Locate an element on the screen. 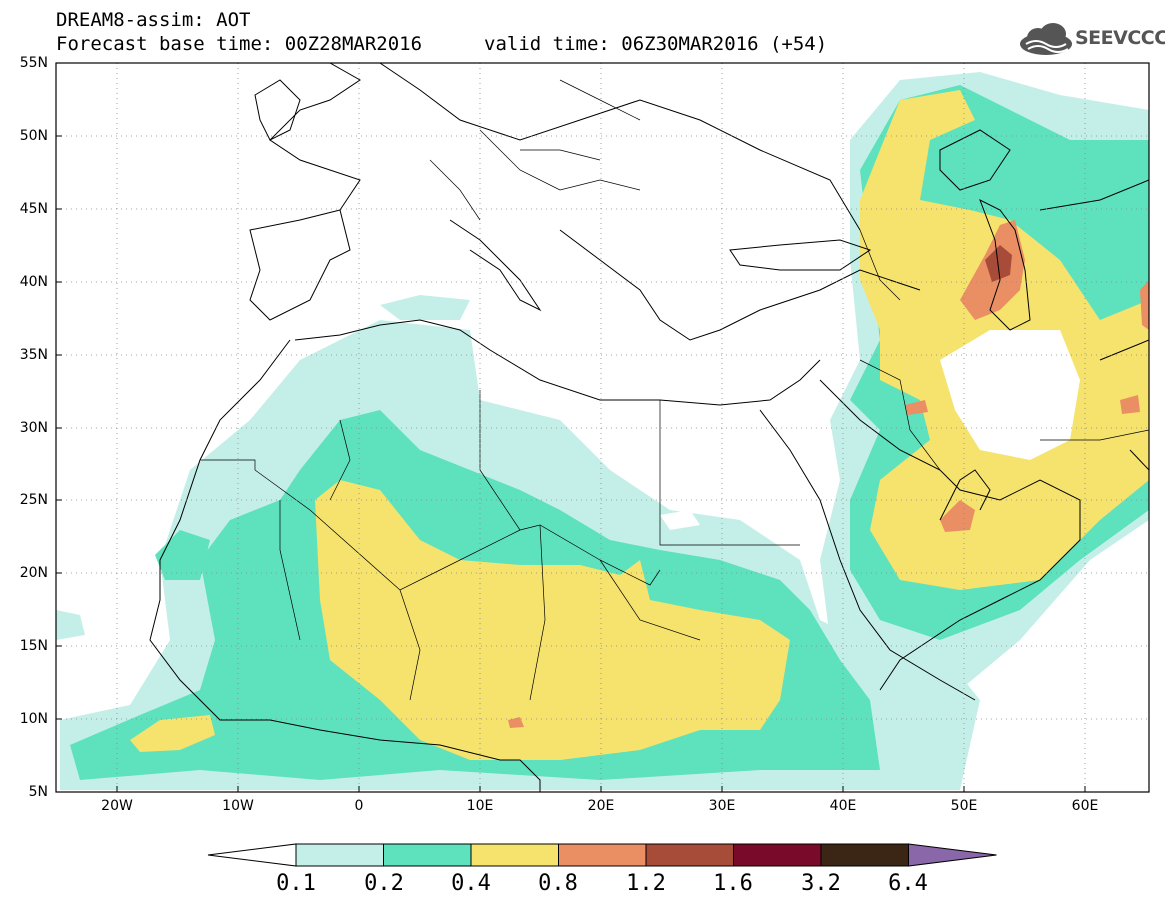 The height and width of the screenshot is (905, 1165). lat-label: 15N is located at coordinates (33, 646).